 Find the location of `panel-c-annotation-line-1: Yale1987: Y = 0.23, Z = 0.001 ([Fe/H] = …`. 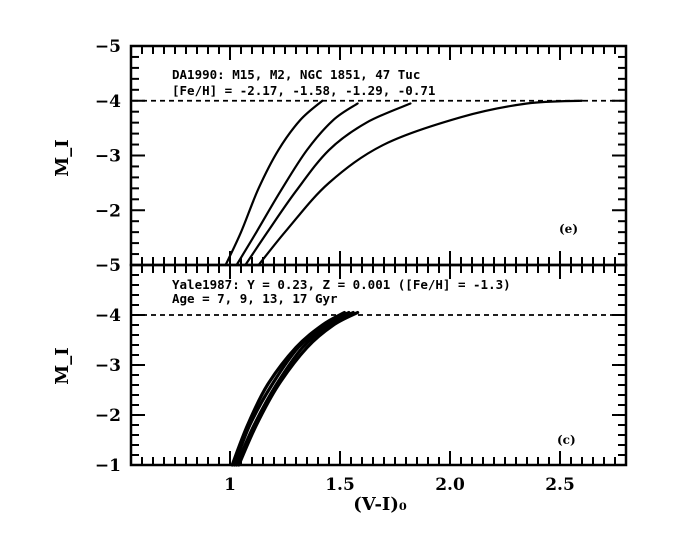

panel-c-annotation-line-1: Yale1987: Y = 0.23, Z = 0.001 ([Fe/H] = … is located at coordinates (341, 284).